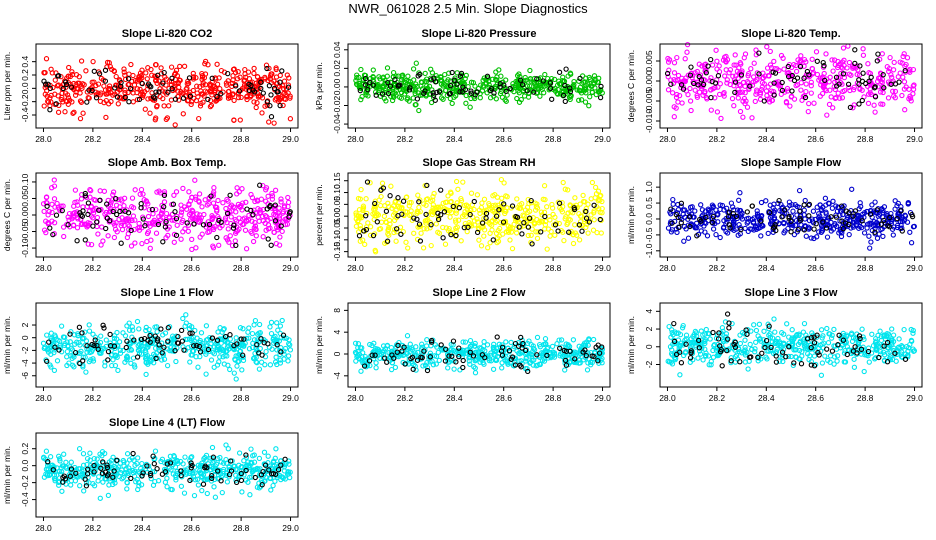  What do you see at coordinates (43, 139) in the screenshot?
I see `x-tick-label: 28.0` at bounding box center [43, 139].